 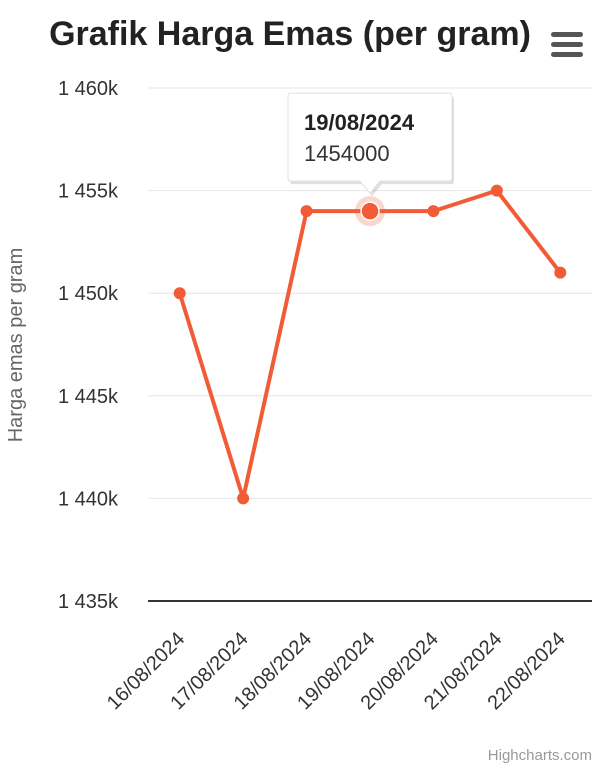 I want to click on y-axis-ticks: 1 435k 1 440k 1 445k 1 450k 1 455k 1 460k, so click(x=88, y=345).